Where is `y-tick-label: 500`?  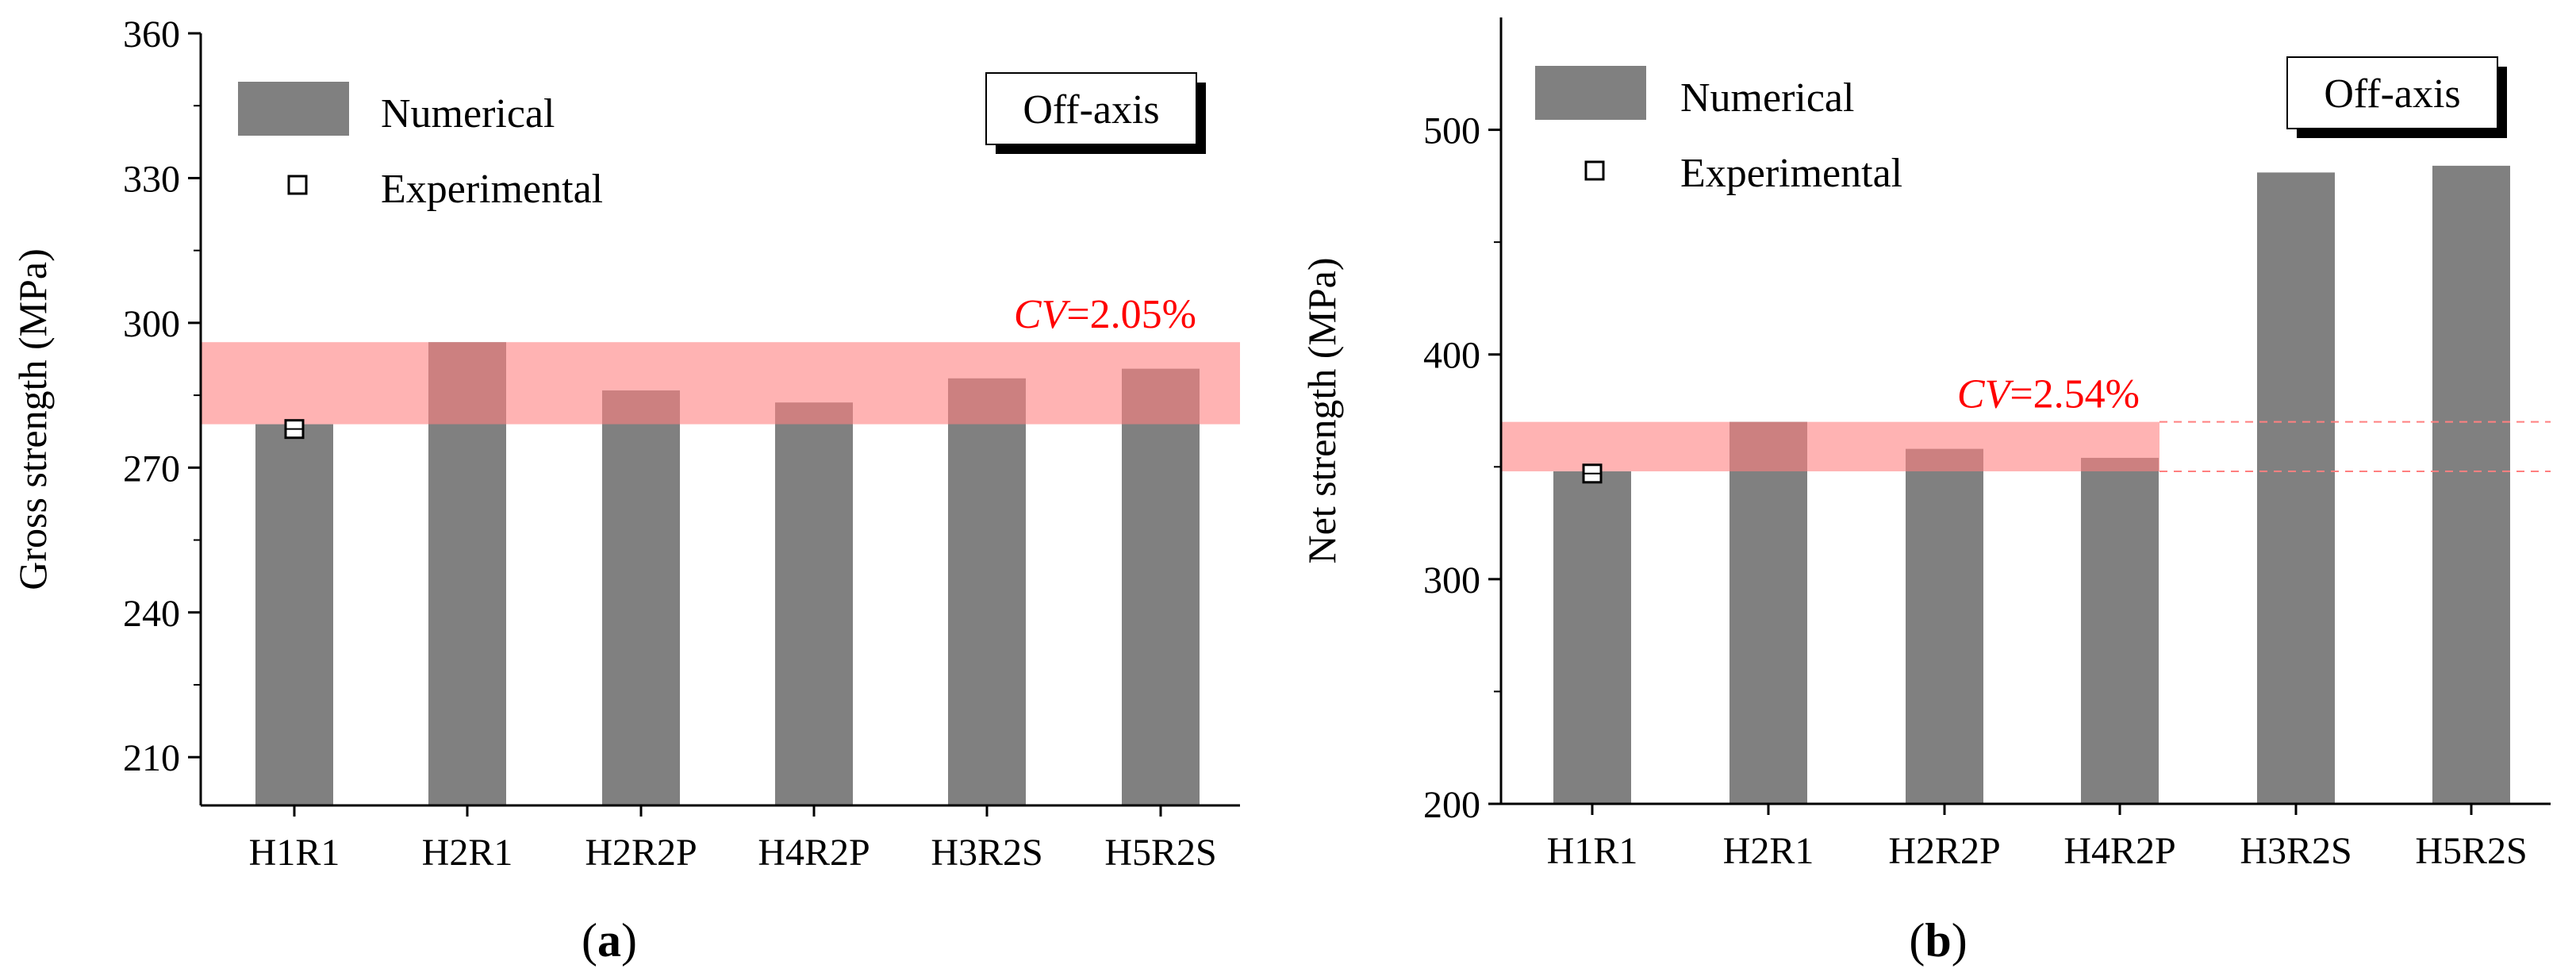
y-tick-label: 500 is located at coordinates (1451, 131).